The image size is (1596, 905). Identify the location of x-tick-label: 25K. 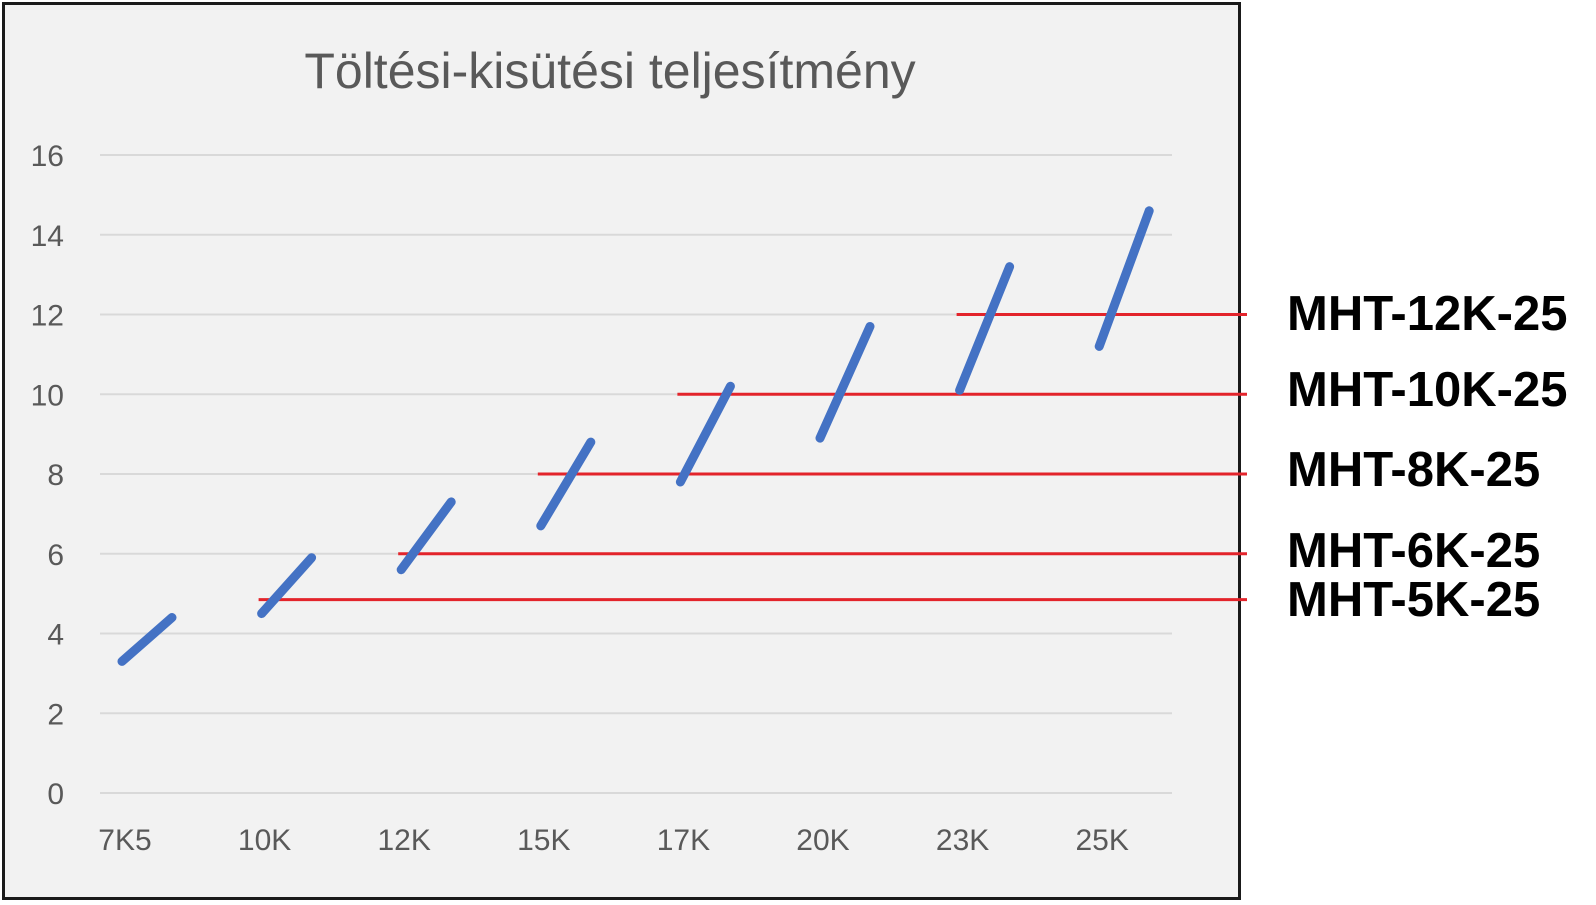
(1102, 840).